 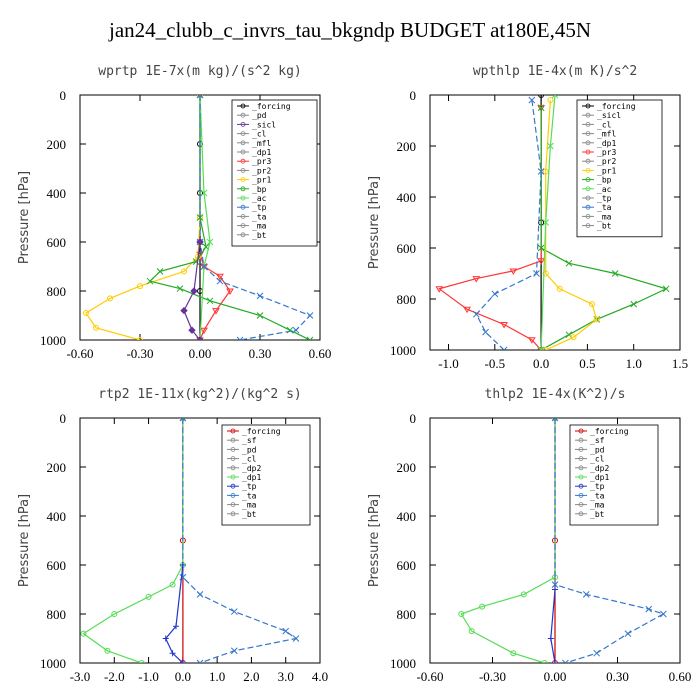 I want to click on x-tick-label: -1.0, so click(x=448, y=363).